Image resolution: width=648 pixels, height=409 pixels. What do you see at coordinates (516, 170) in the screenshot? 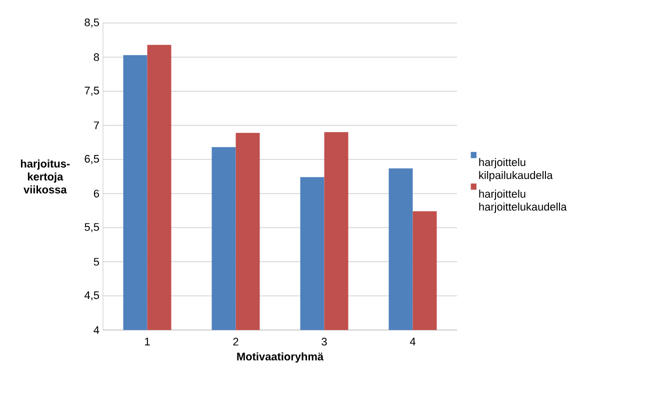
I see `legend-label: harjoittelu kilpailukaudella` at bounding box center [516, 170].